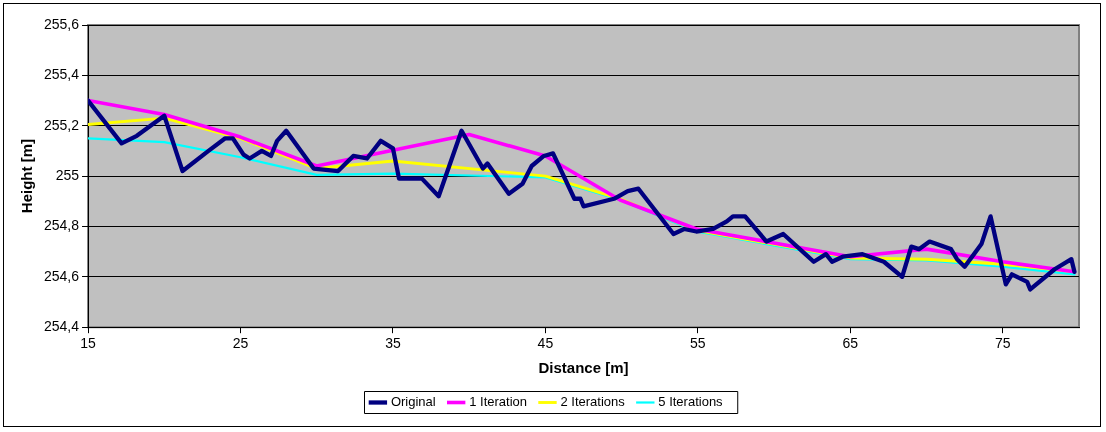 This screenshot has height=432, width=1106. Describe the element at coordinates (240, 343) in the screenshot. I see `x-tick-label: 25` at that location.